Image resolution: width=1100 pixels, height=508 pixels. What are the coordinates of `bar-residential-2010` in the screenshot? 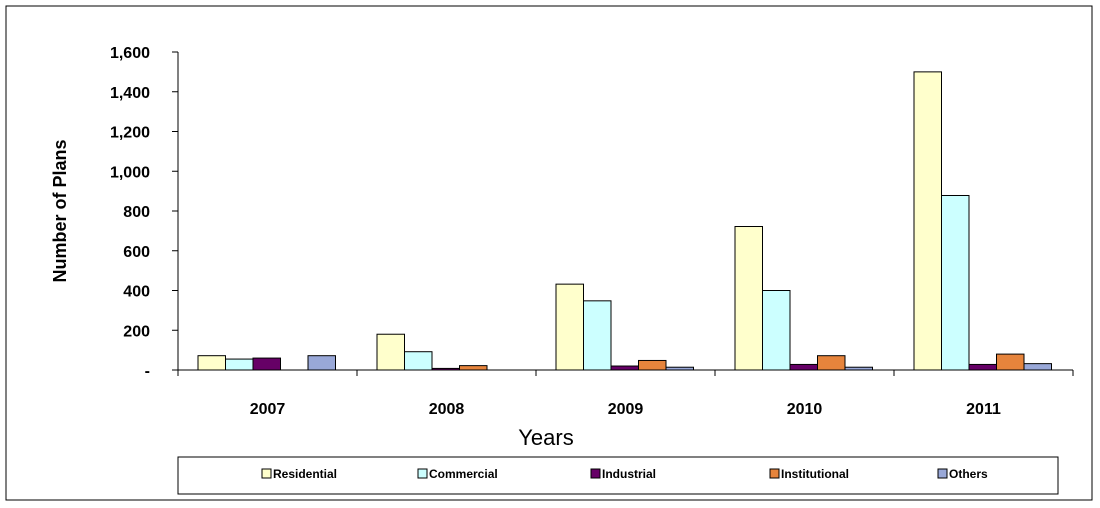 It's located at (748, 298).